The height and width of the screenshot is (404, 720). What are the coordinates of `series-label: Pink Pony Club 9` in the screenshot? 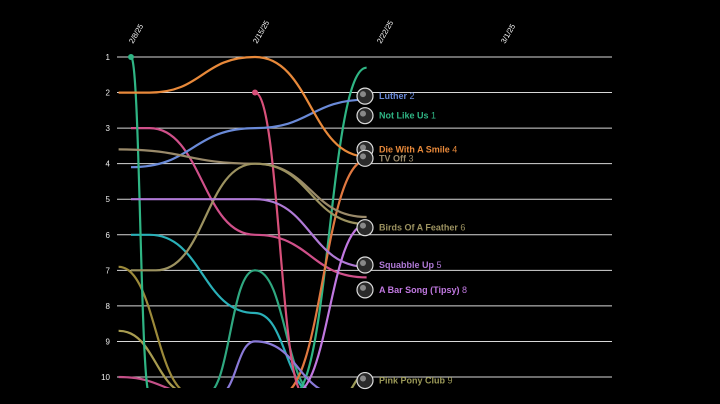 It's located at (416, 381).